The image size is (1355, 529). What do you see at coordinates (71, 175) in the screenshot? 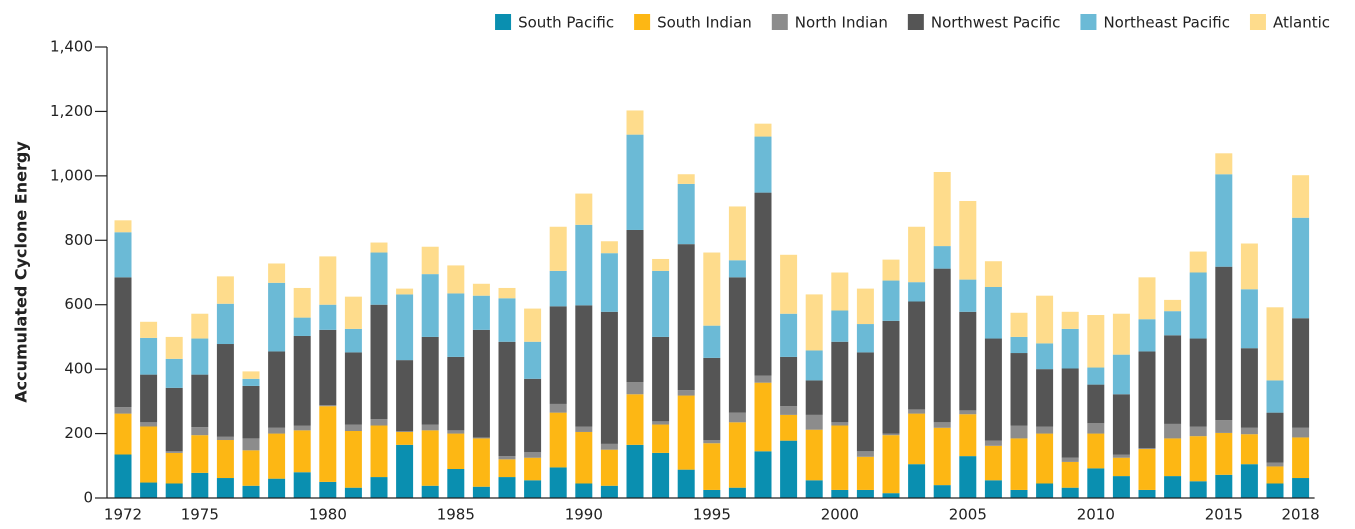
I see `y-tick-label: 1,000` at bounding box center [71, 175].